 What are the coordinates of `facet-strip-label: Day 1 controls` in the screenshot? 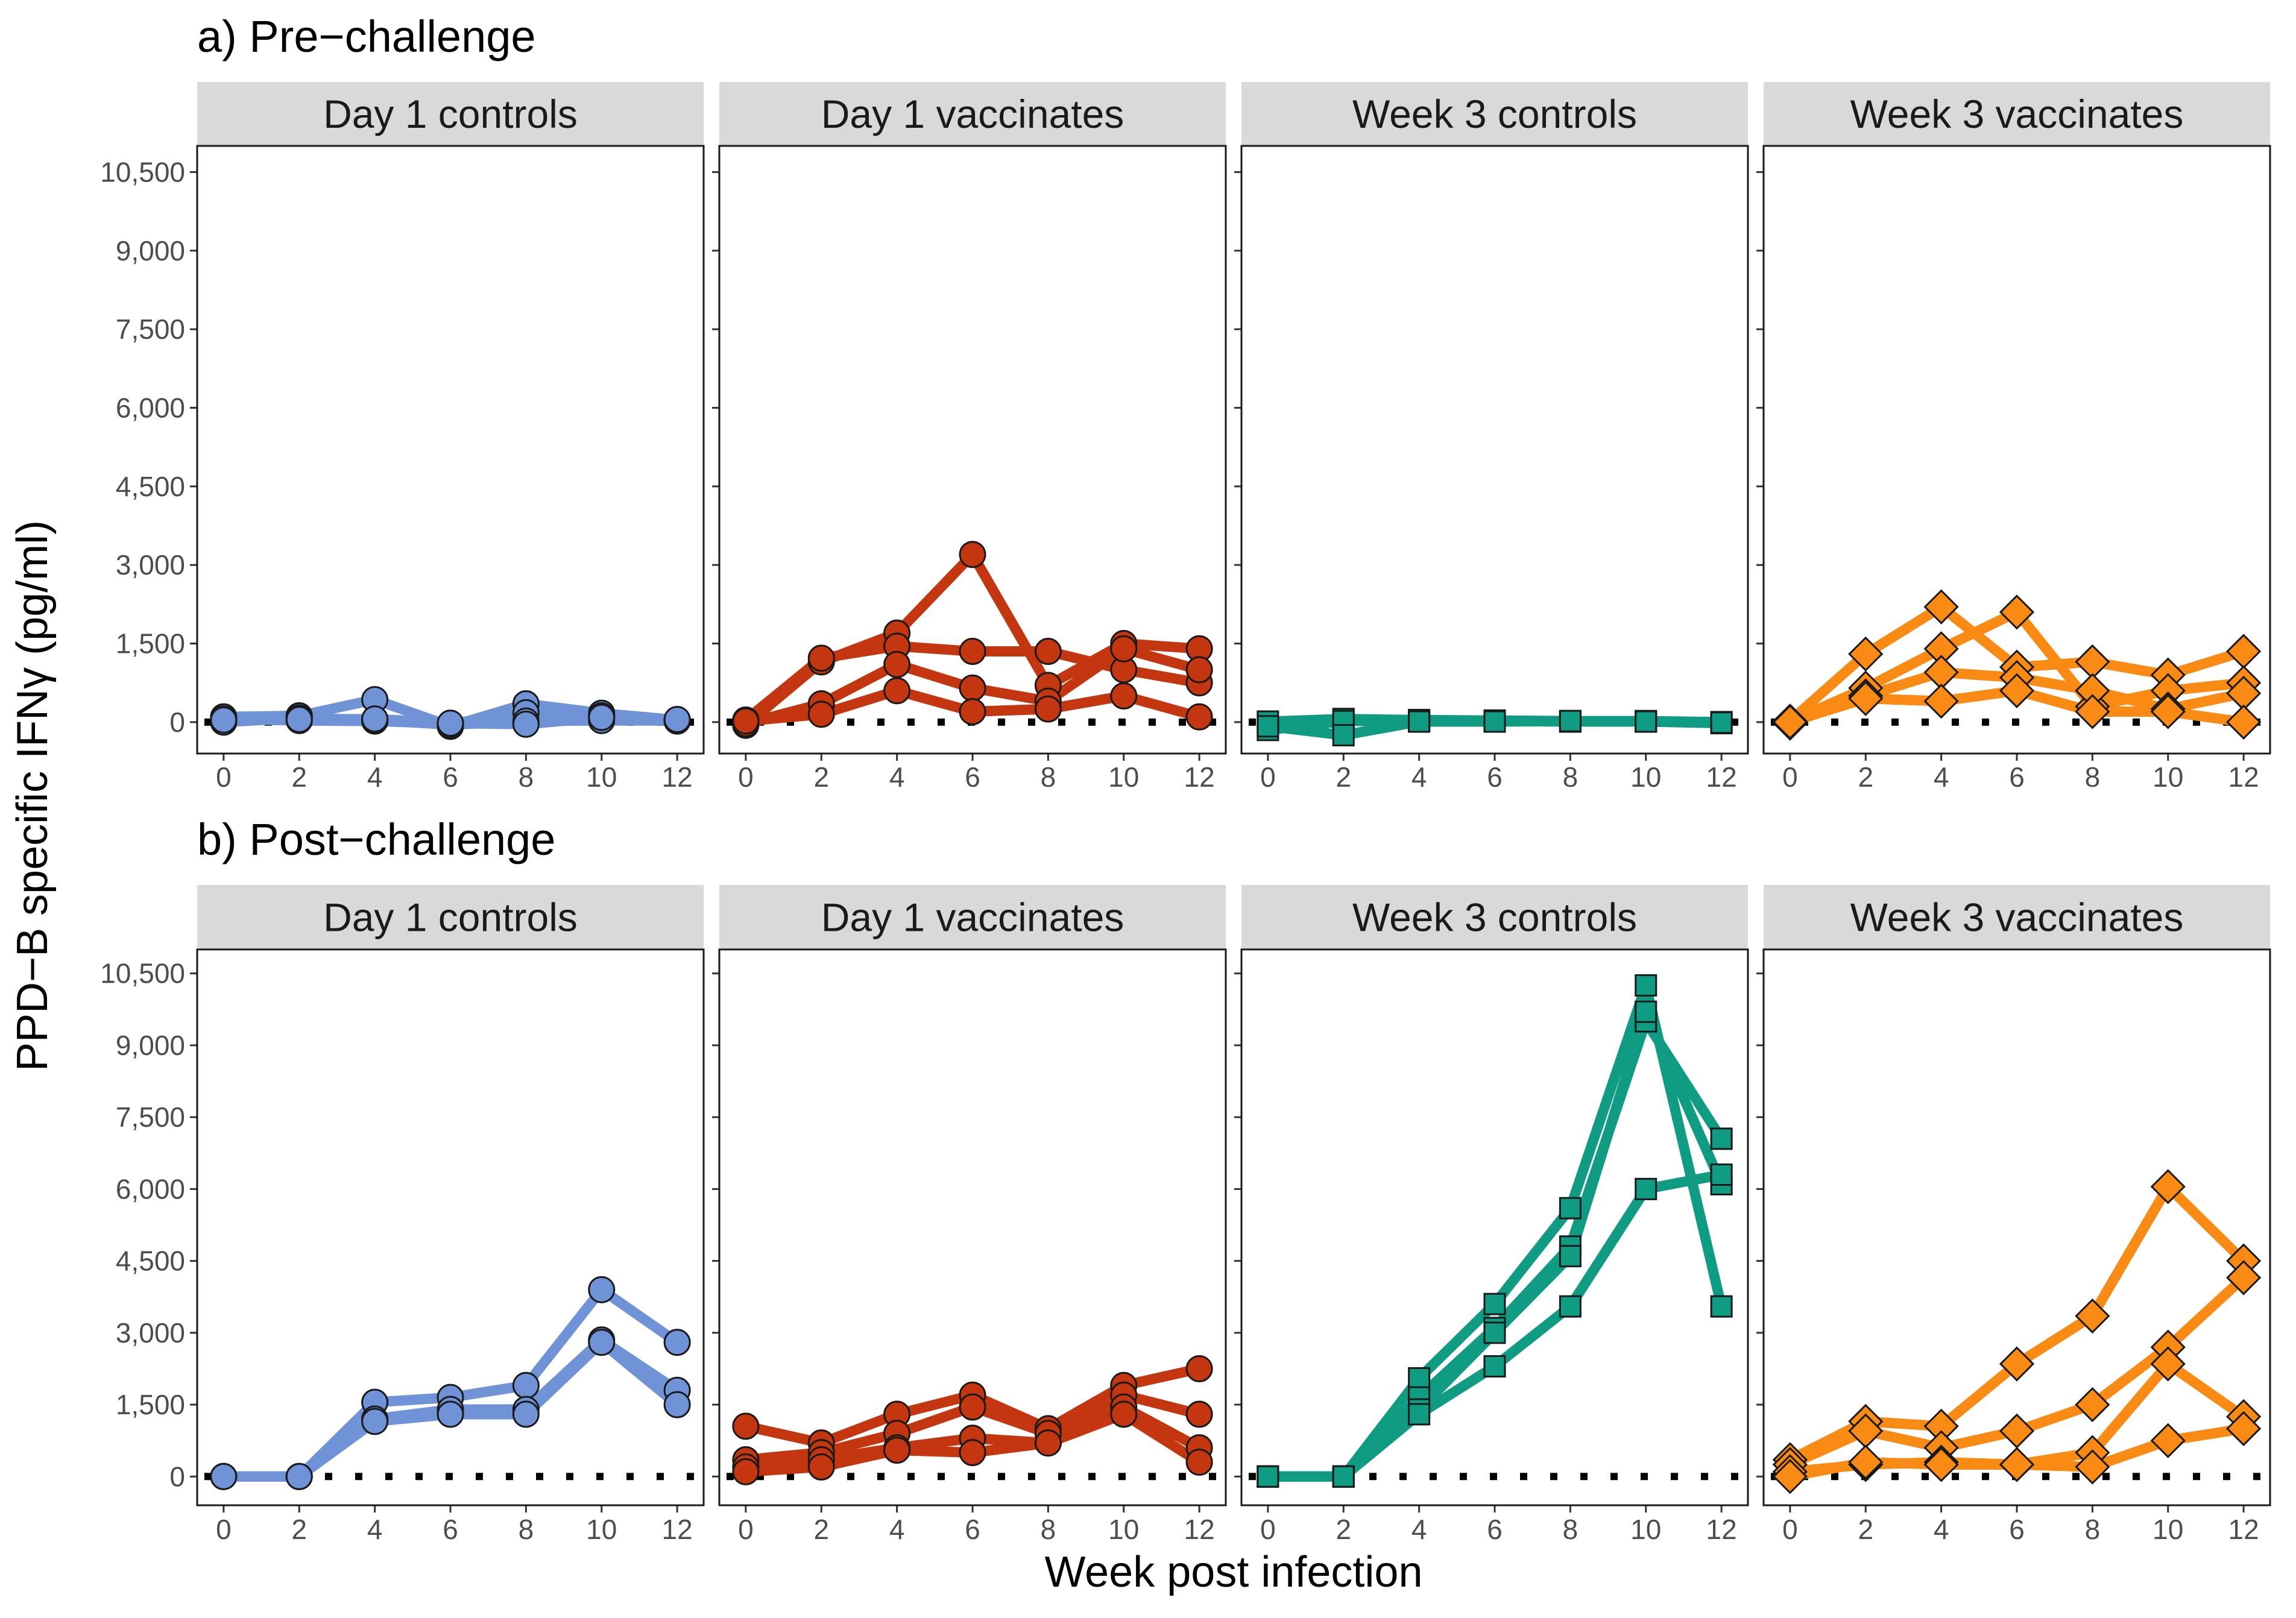 It's located at (450, 114).